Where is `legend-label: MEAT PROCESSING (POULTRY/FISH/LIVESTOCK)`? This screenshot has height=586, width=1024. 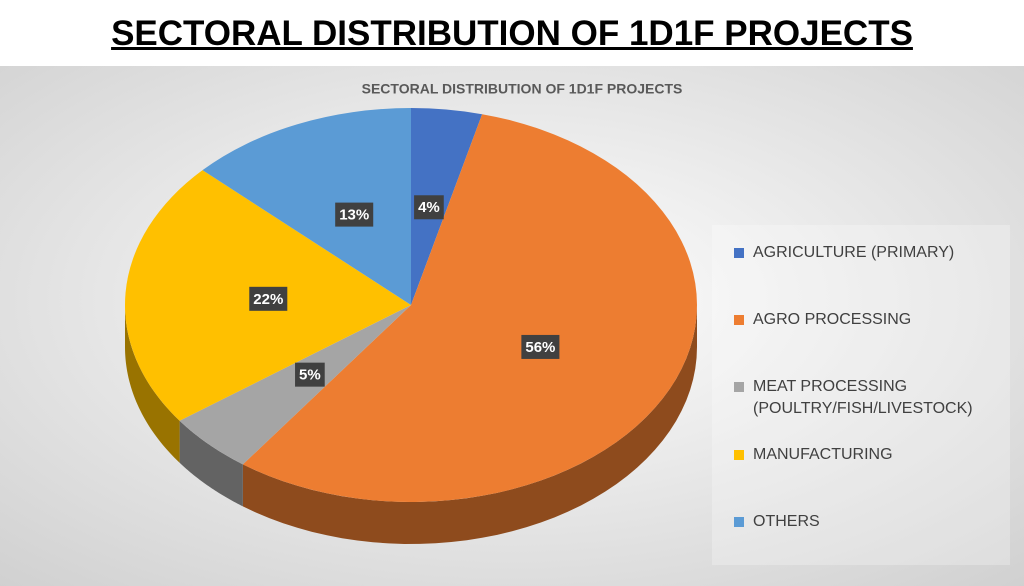
legend-label: MEAT PROCESSING (POULTRY/FISH/LIVESTOCK) is located at coordinates (863, 397).